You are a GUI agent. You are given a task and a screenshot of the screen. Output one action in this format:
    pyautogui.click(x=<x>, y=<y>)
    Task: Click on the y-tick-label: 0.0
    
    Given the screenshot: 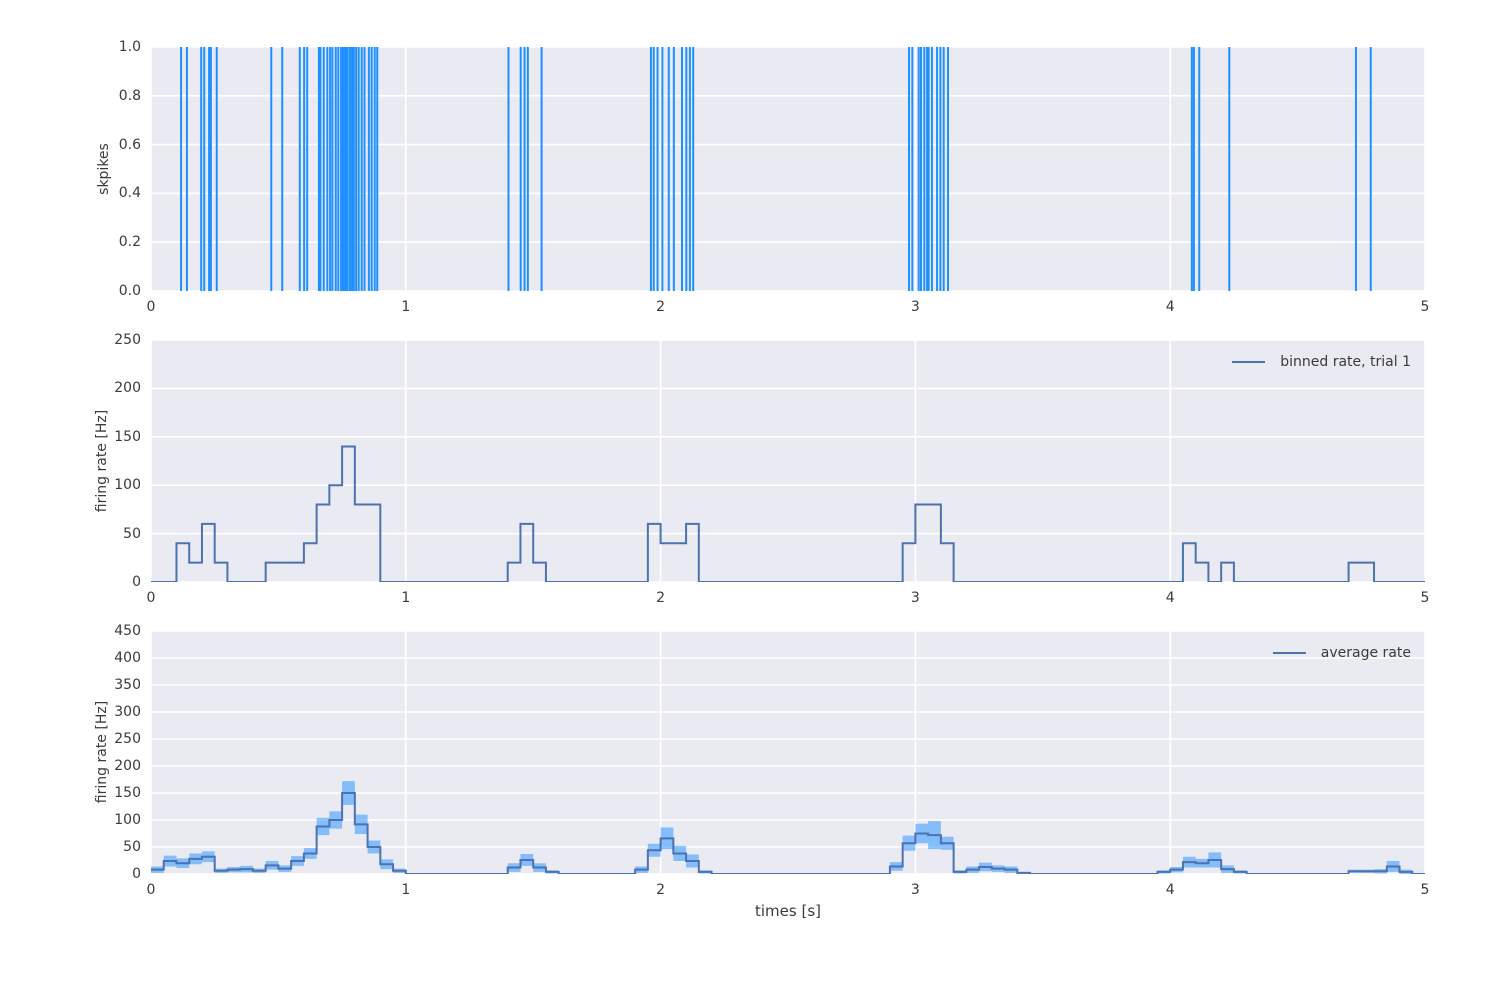 What is the action you would take?
    pyautogui.click(x=129, y=291)
    